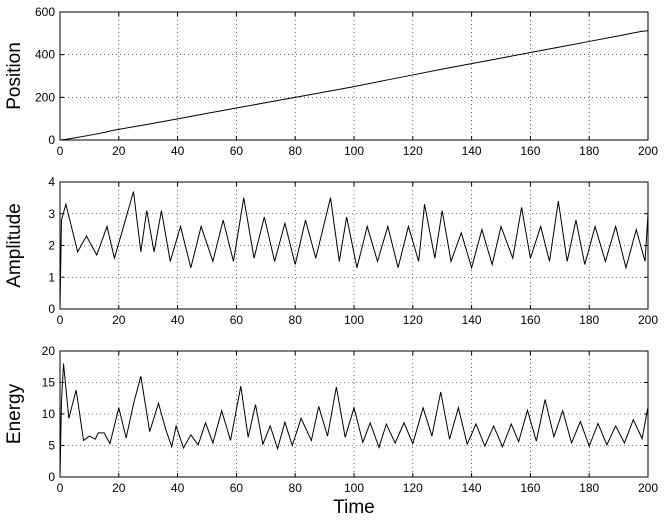 This screenshot has height=523, width=664. Describe the element at coordinates (51, 446) in the screenshot. I see `y-tick-label: 5` at that location.